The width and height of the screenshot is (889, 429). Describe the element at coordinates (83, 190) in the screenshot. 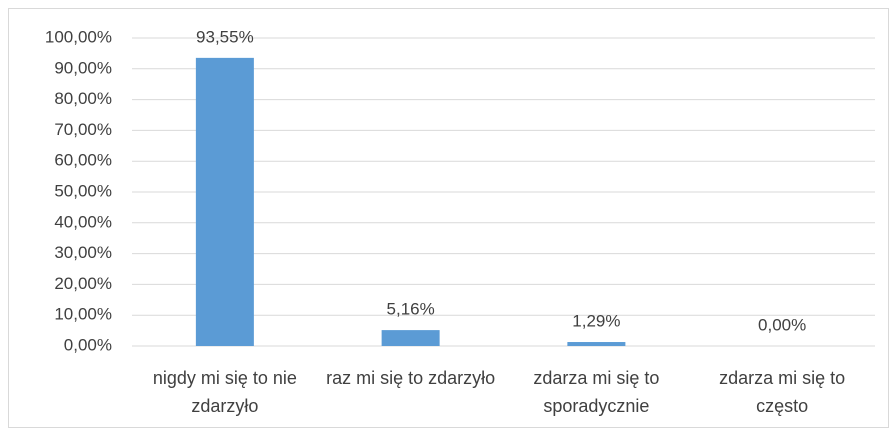

I see `y-tick-label: 50,00%` at that location.